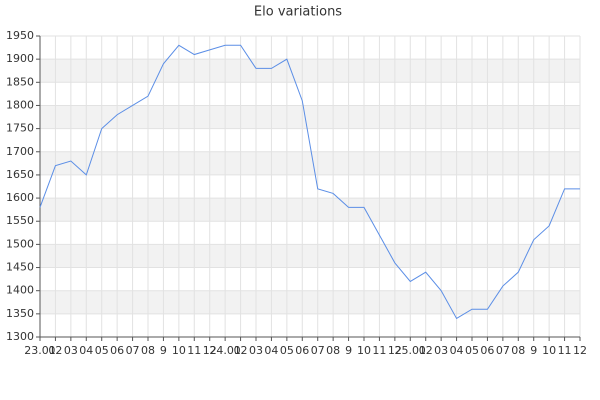 The image size is (600, 400). I want to click on y-tick-label: 1400, so click(20, 290).